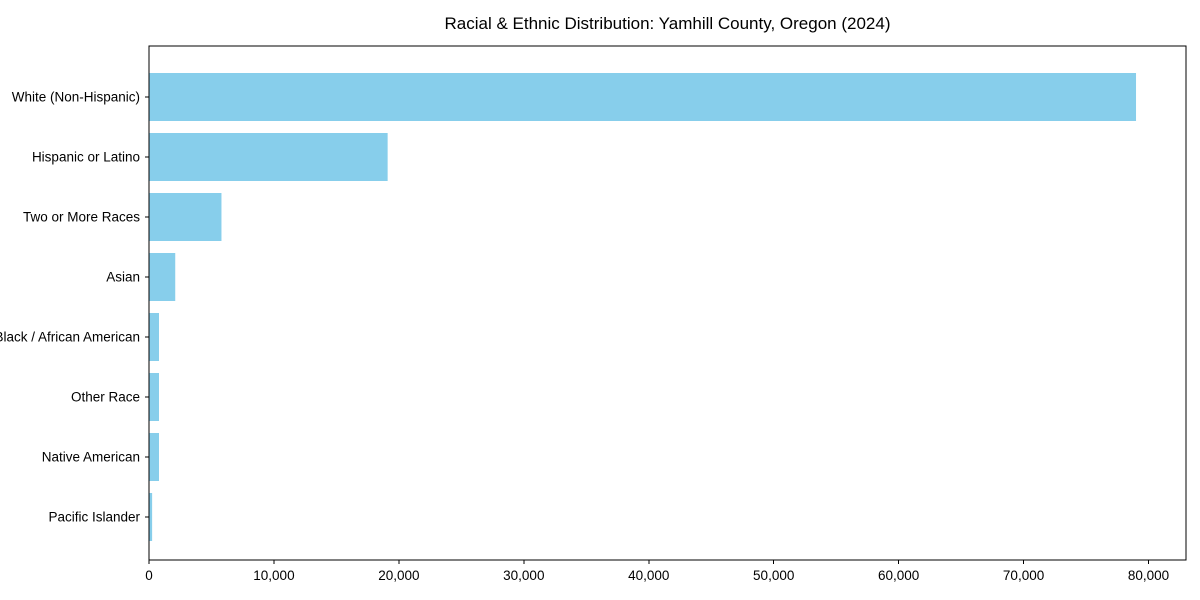  Describe the element at coordinates (643, 97) in the screenshot. I see `bar-white-non-hispanic` at that location.